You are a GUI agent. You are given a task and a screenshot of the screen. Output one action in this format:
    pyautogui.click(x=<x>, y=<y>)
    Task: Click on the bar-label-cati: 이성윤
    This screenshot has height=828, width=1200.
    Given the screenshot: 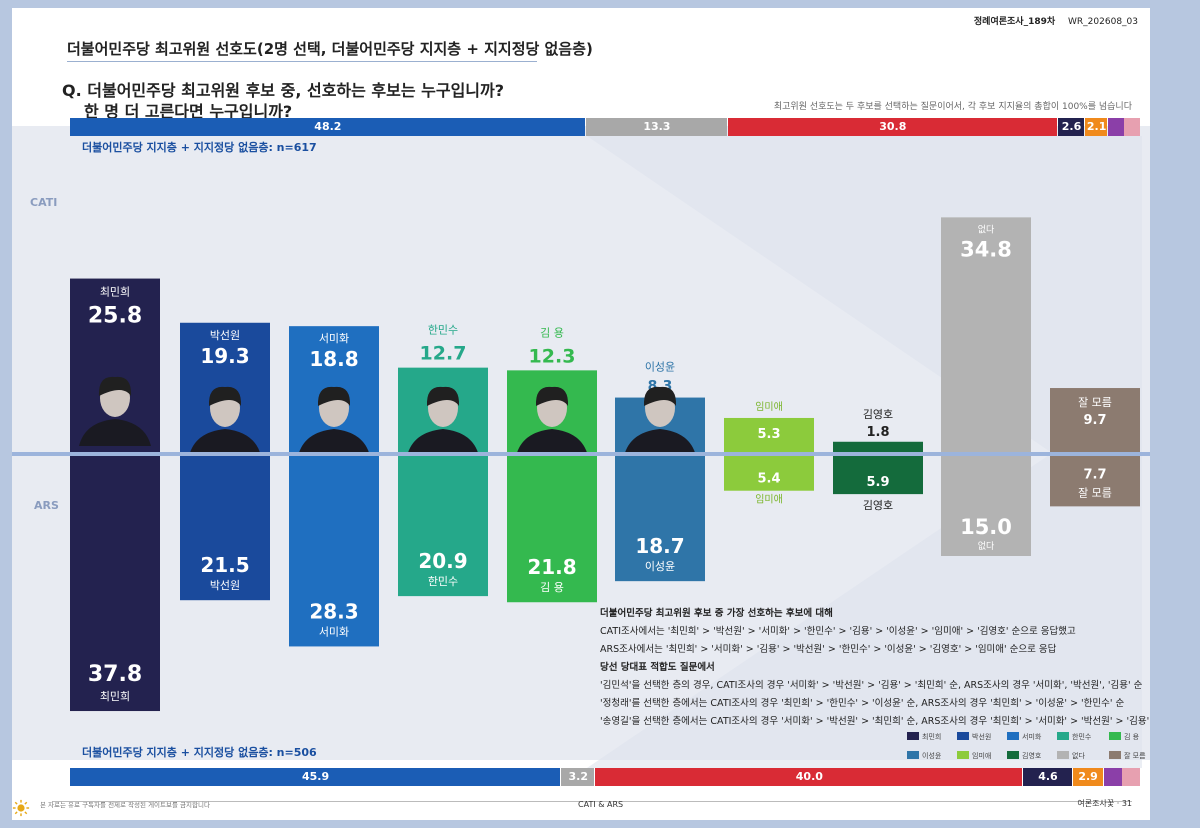 What is the action you would take?
    pyautogui.click(x=660, y=367)
    